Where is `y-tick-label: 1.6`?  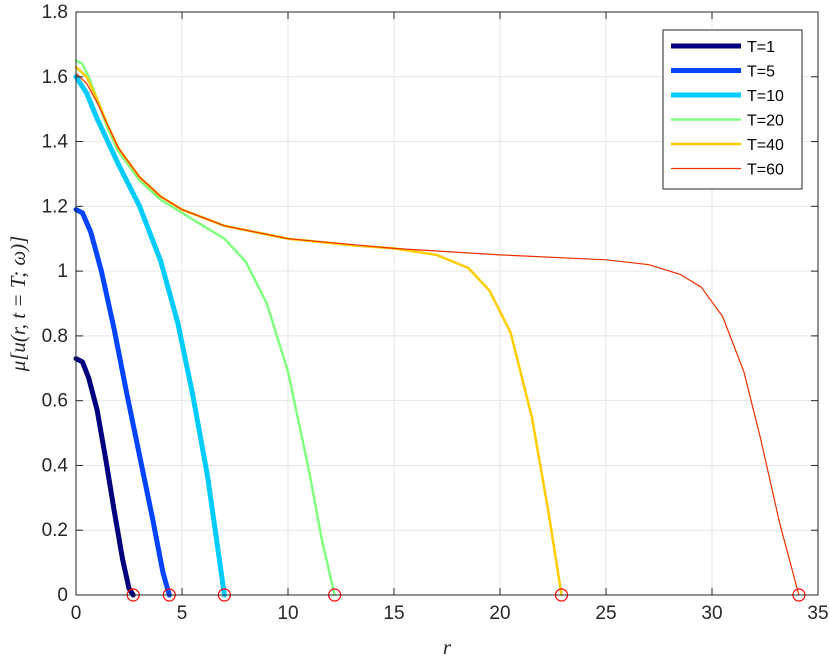
y-tick-label: 1.6 is located at coordinates (55, 77).